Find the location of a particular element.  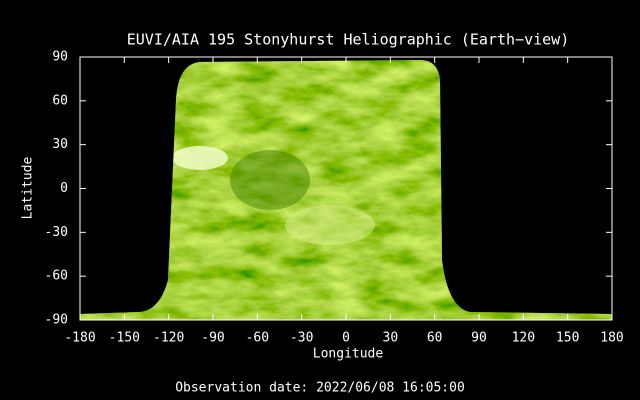

y-tick-label: 0 is located at coordinates (64, 188).